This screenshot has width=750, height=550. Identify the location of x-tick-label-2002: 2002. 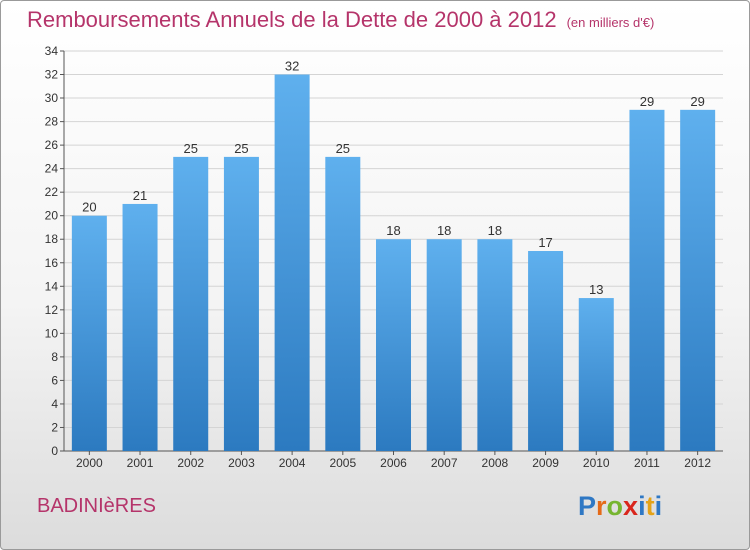
(190, 463).